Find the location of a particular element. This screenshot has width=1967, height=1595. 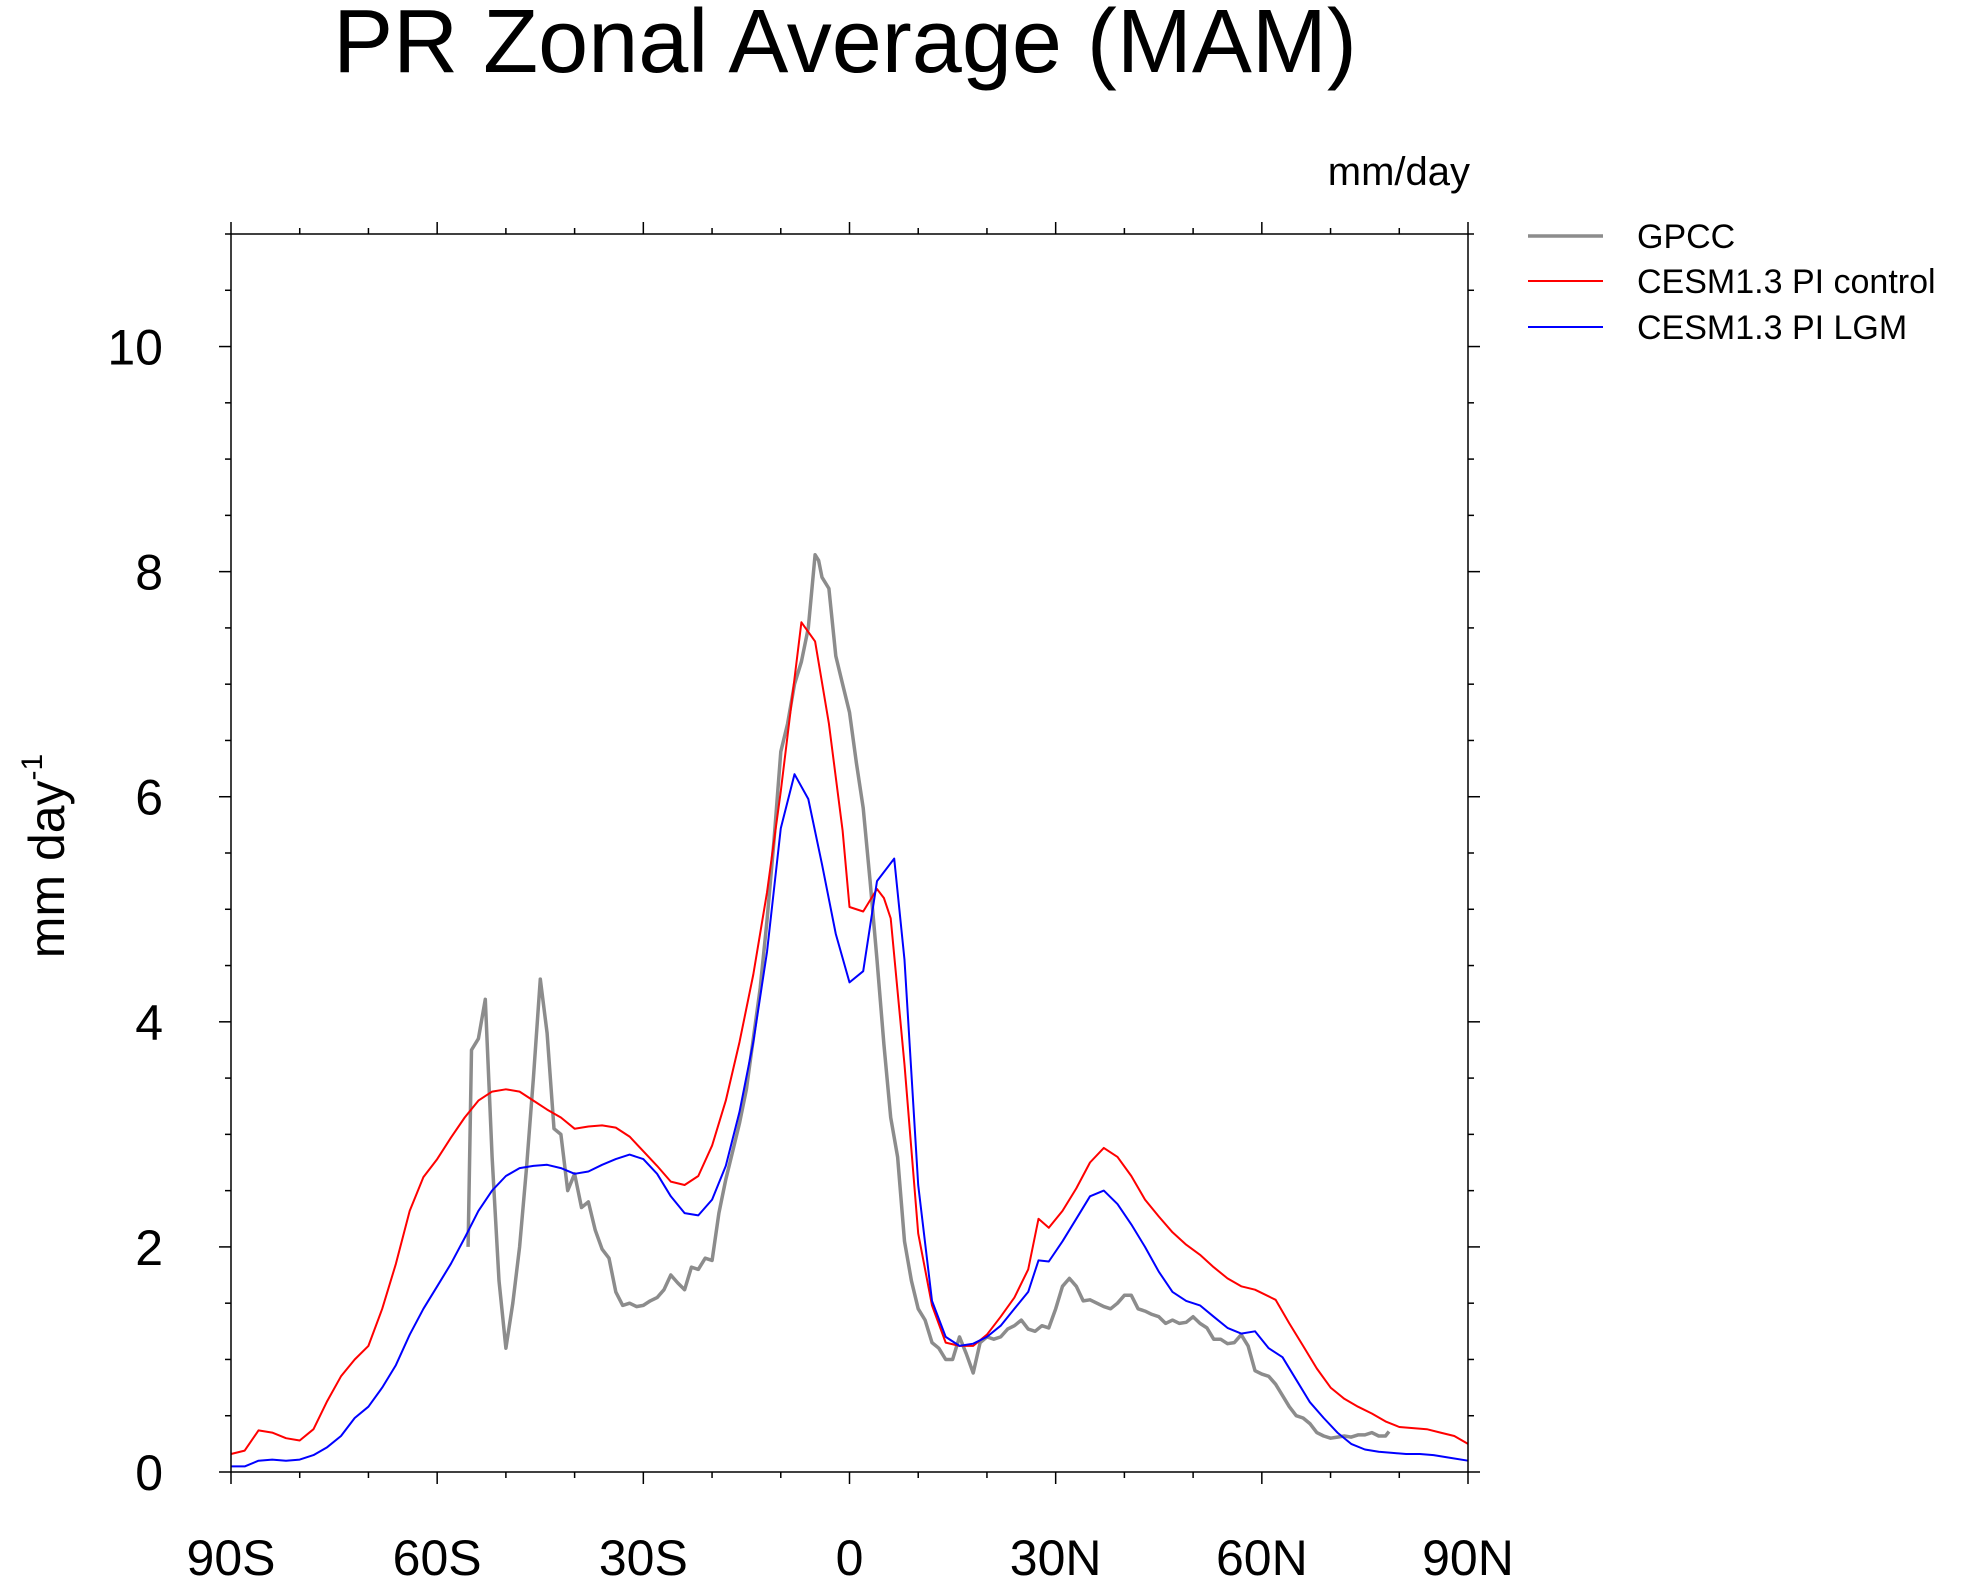

x-tick-label: 60N is located at coordinates (1262, 1558).